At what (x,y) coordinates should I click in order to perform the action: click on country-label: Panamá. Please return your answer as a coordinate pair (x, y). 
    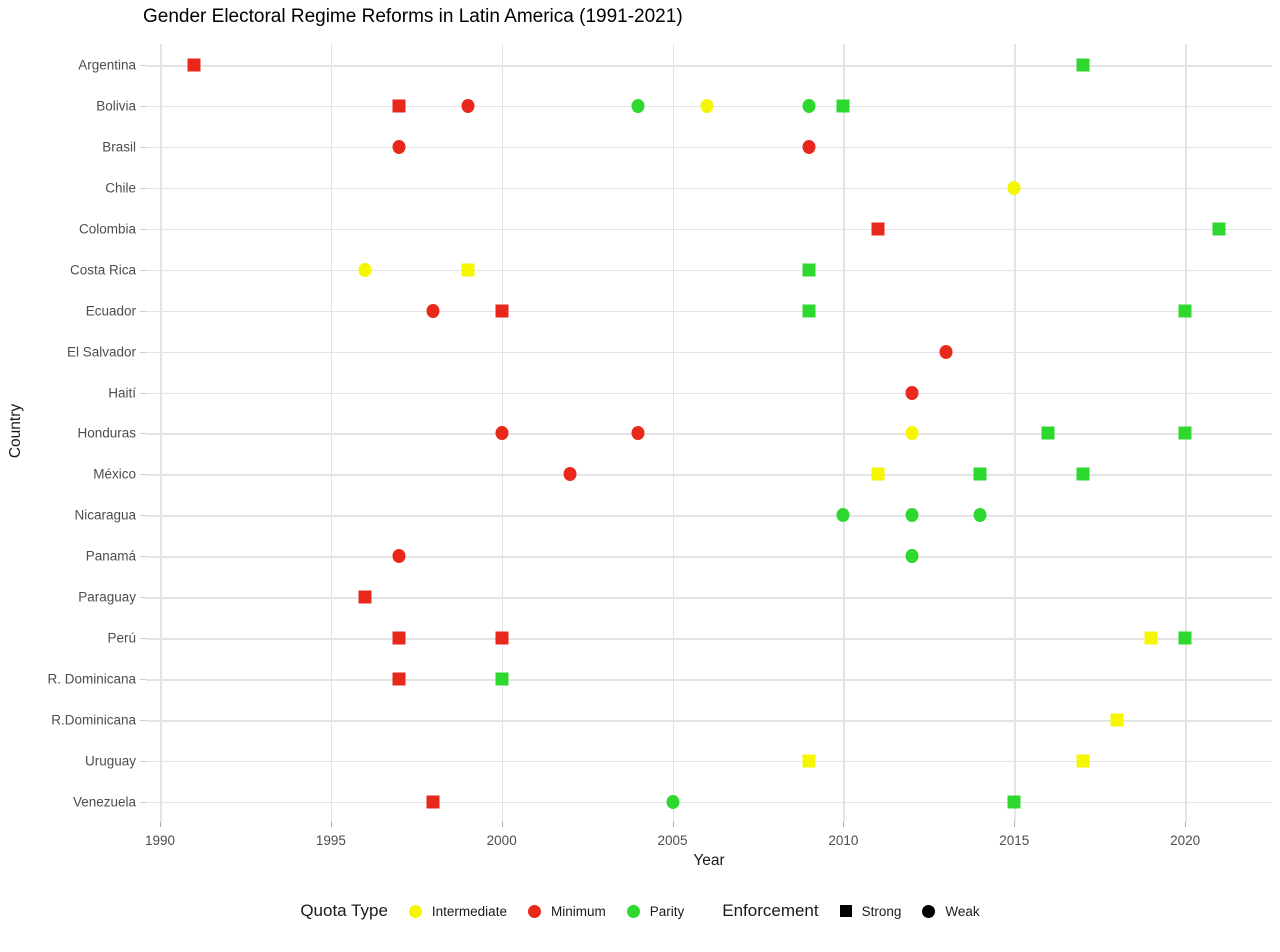
    Looking at the image, I should click on (110, 556).